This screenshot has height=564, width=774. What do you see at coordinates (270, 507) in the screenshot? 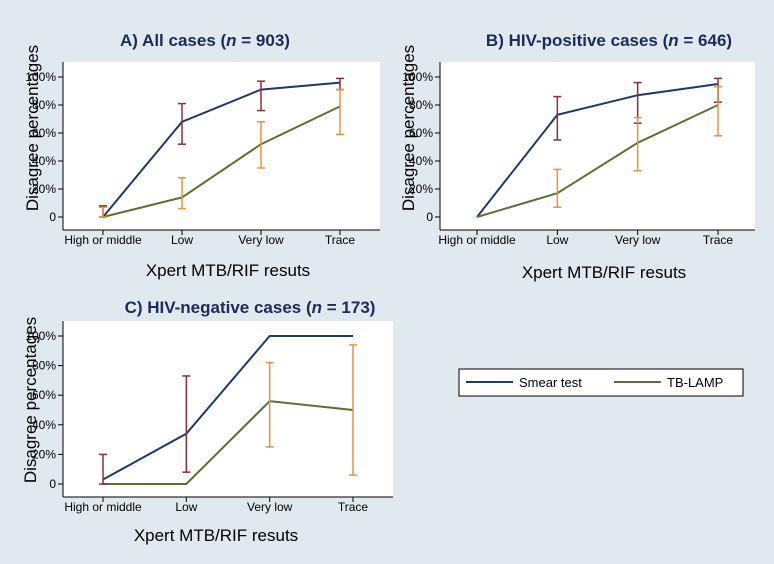
I see `panel-c-x-tick-label-very-low: Very low` at bounding box center [270, 507].